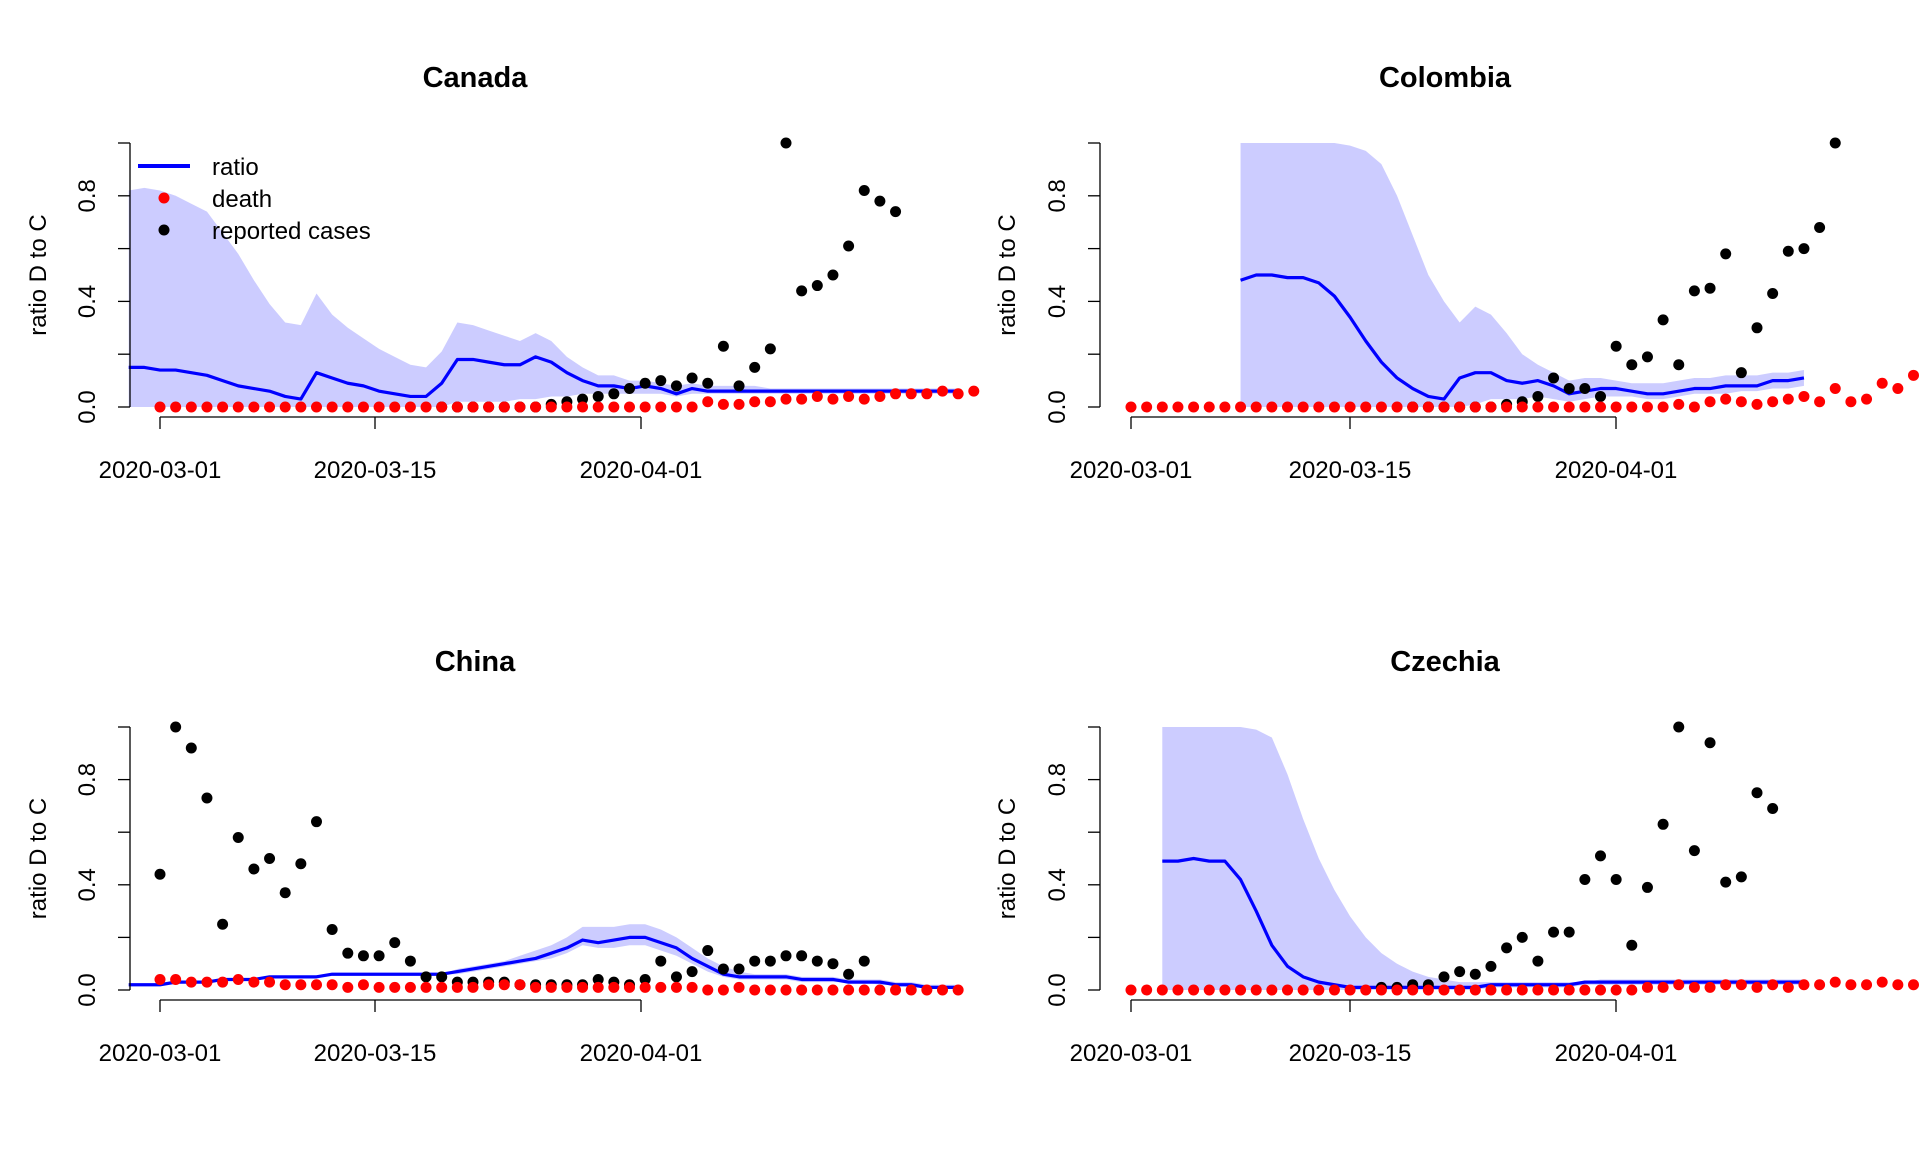 This screenshot has height=1152, width=1920. What do you see at coordinates (87, 884) in the screenshot?
I see `y-tick-label: 0.4` at bounding box center [87, 884].